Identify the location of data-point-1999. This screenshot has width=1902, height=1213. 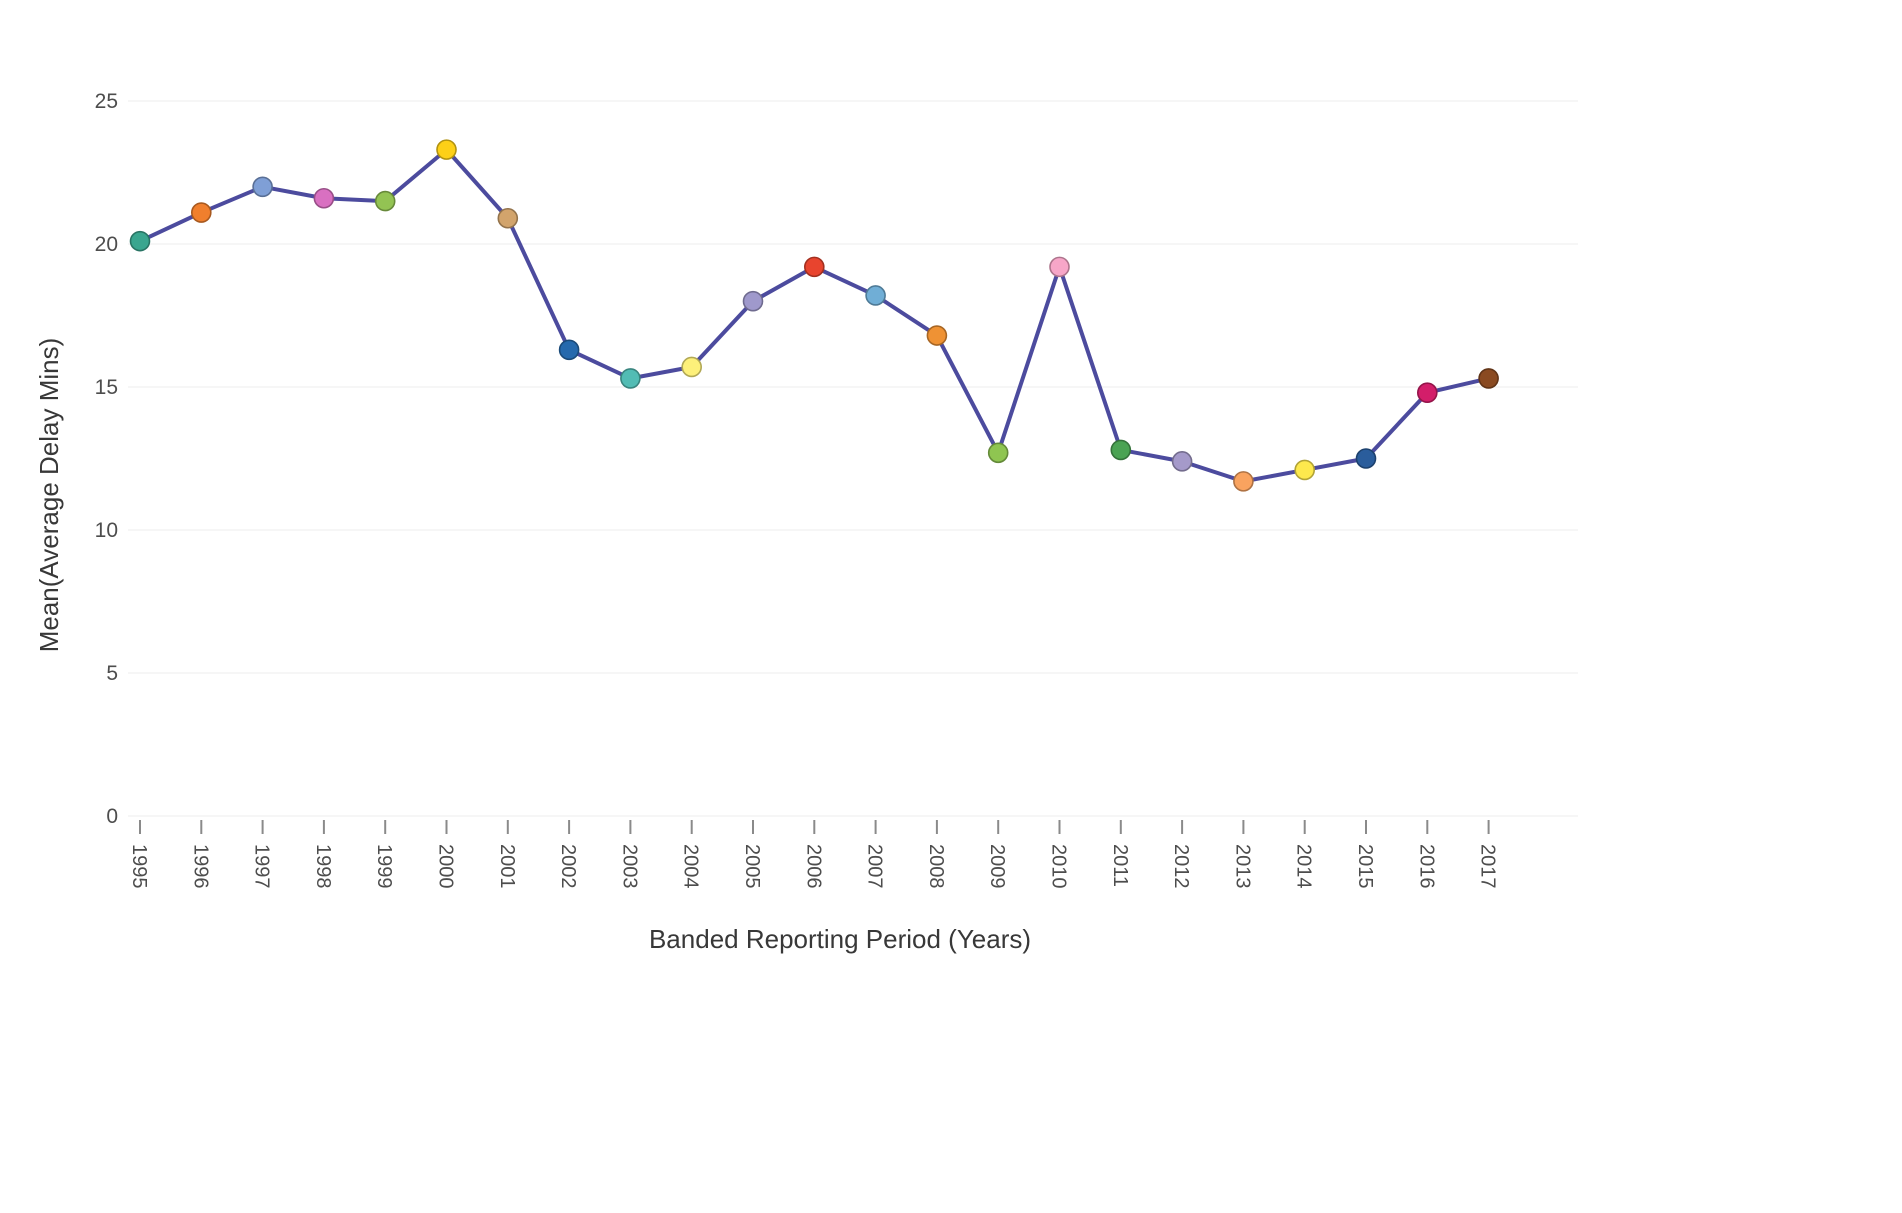
(385, 201).